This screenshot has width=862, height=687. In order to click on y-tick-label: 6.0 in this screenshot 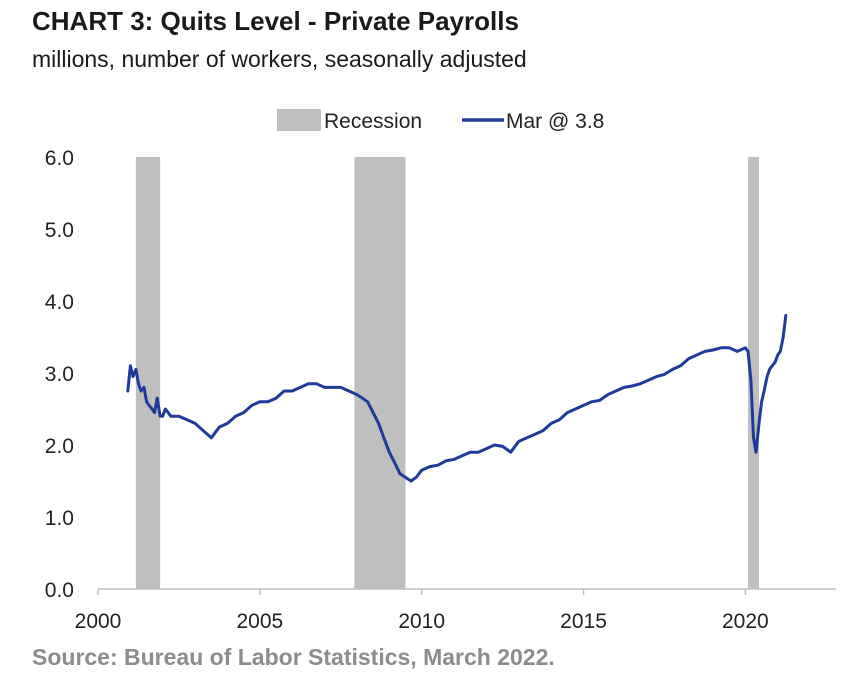, I will do `click(59, 158)`.